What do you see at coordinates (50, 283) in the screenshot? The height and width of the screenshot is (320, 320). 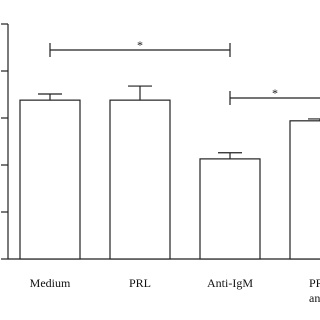 I see `x-tick-label: Medium` at bounding box center [50, 283].